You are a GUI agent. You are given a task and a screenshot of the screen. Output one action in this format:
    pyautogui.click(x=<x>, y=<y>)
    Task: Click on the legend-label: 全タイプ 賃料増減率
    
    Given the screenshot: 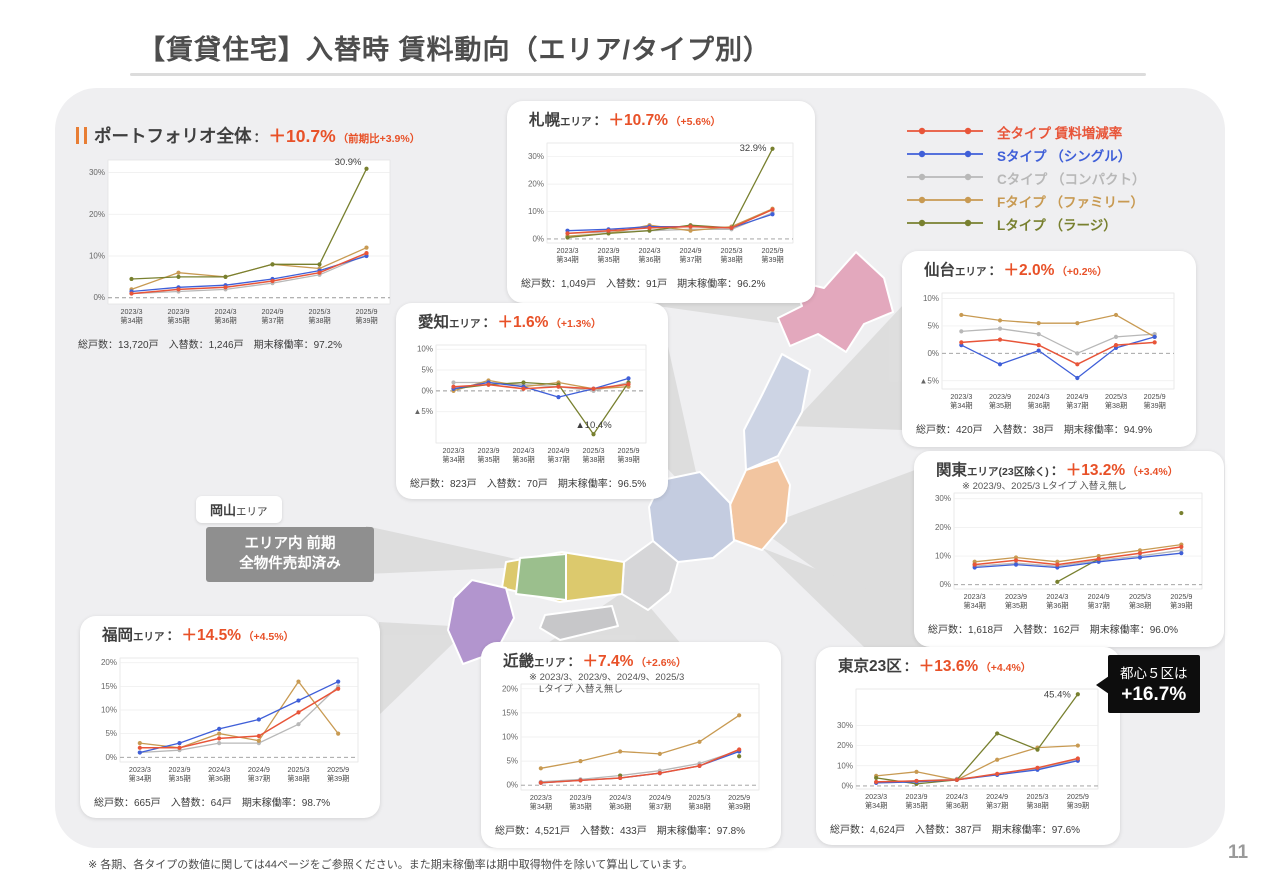 What is the action you would take?
    pyautogui.click(x=1060, y=133)
    